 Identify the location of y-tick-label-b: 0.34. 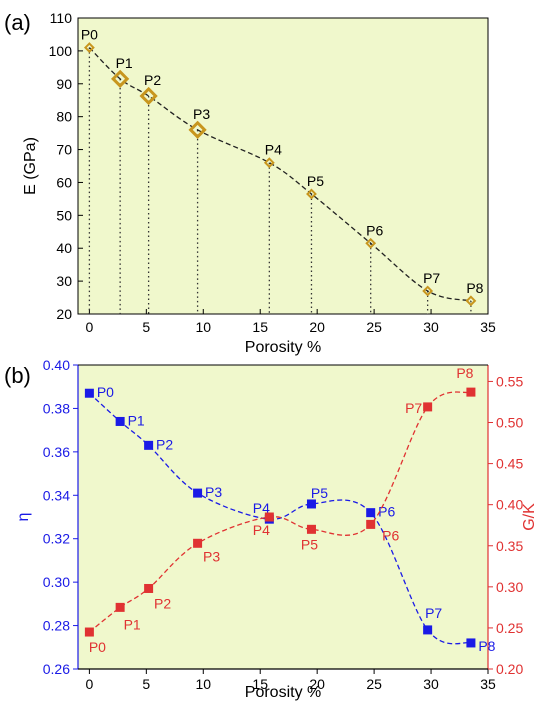
(56, 495).